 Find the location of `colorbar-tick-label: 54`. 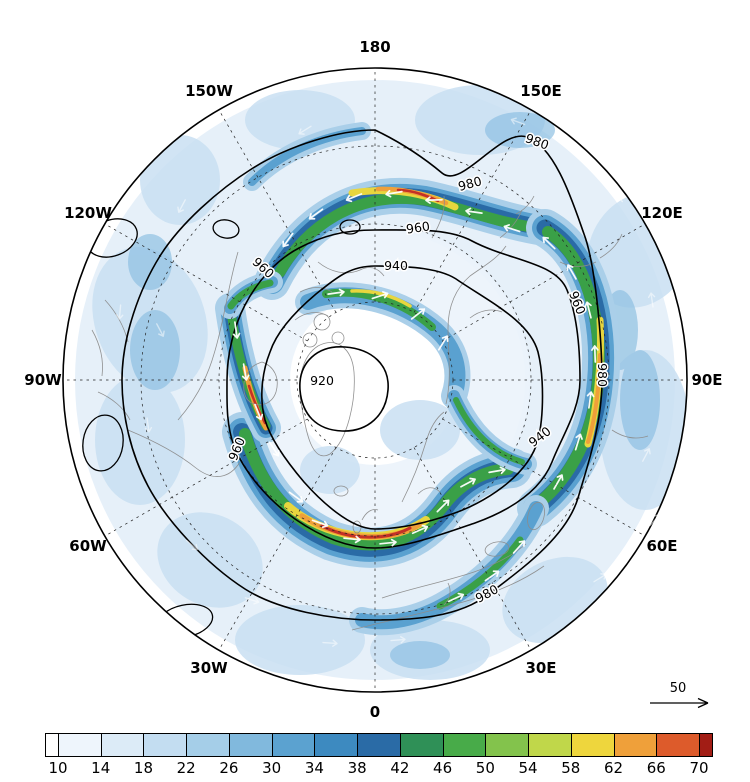

colorbar-tick-label: 54 is located at coordinates (528, 768).